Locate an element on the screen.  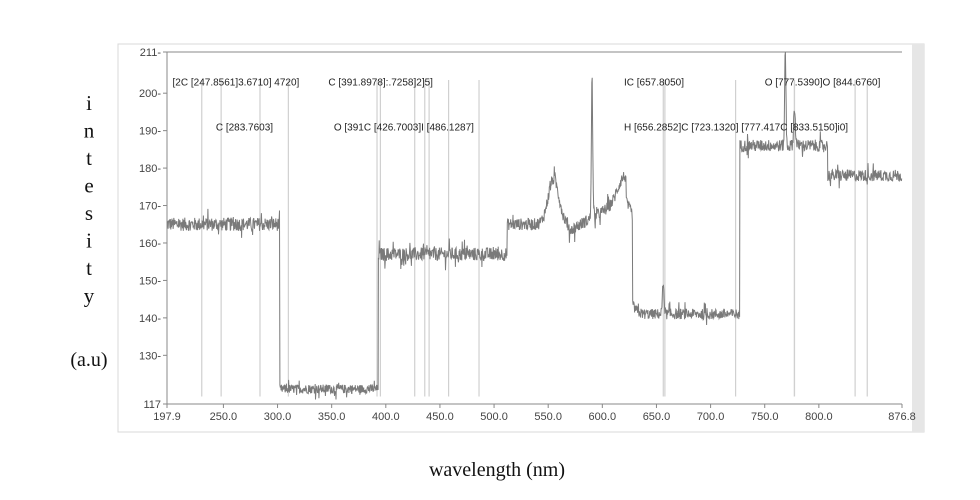
y-tick-label: 200- is located at coordinates (150, 94).